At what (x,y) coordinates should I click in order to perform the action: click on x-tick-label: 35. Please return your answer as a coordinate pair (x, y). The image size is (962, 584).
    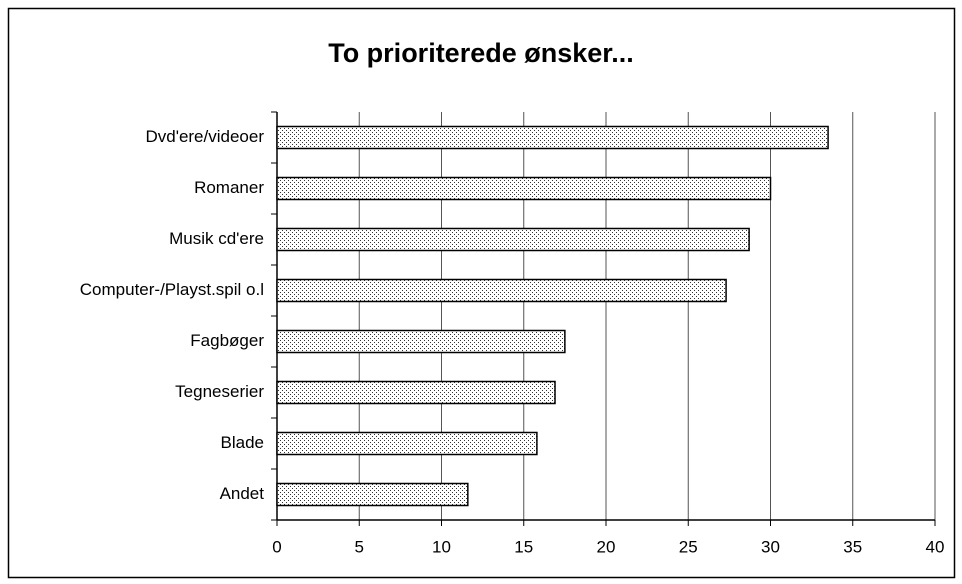
    Looking at the image, I should click on (852, 546).